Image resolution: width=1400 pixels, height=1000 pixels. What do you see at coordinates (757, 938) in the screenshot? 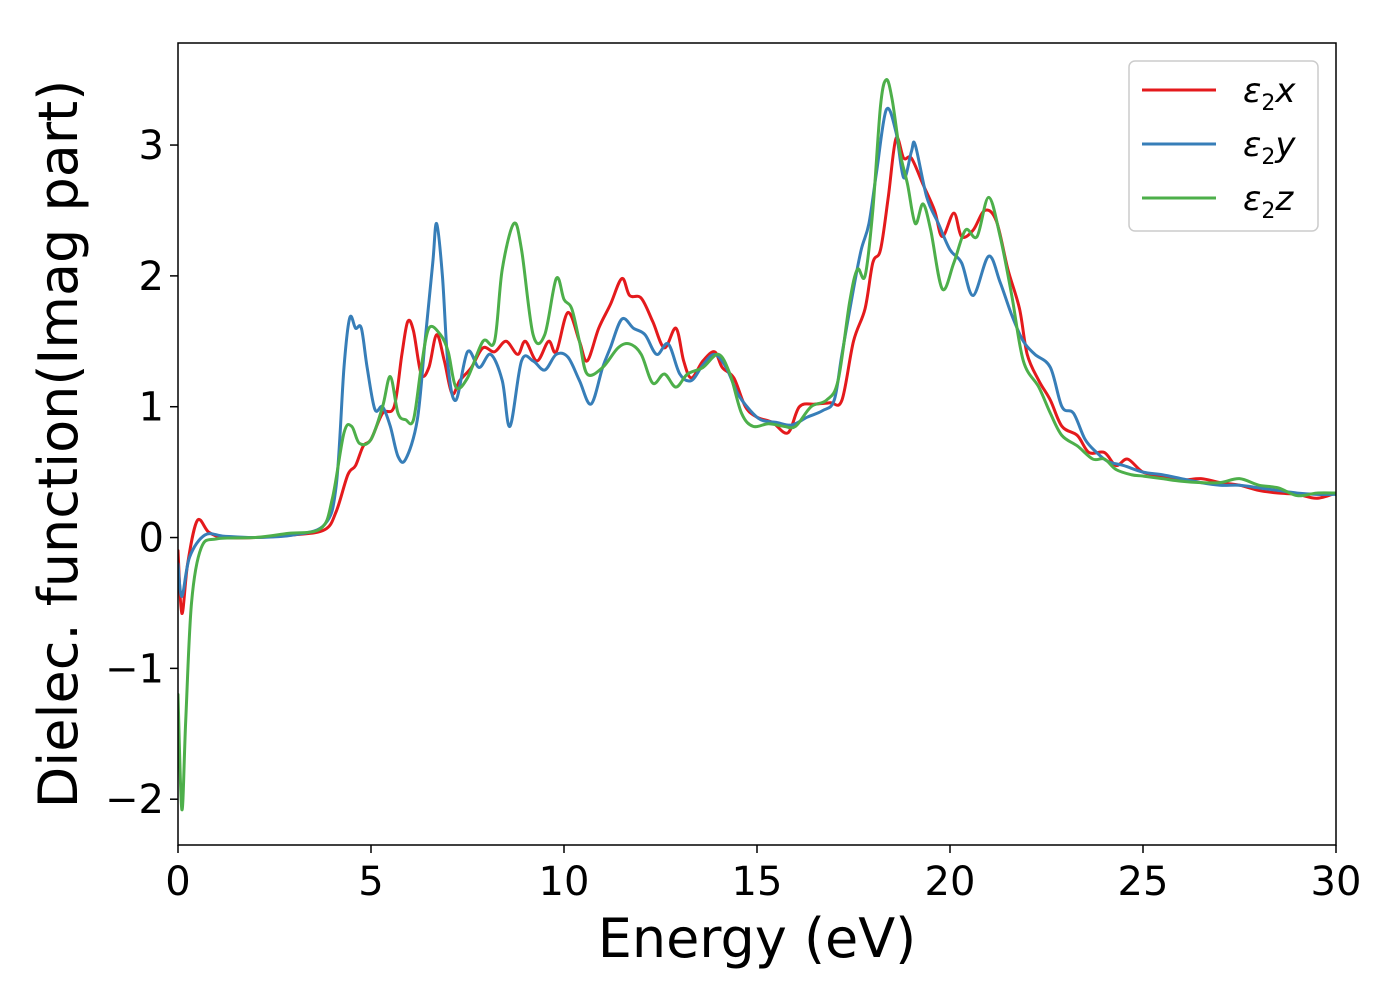
I see `x-axis-title: Energy (eV)` at bounding box center [757, 938].